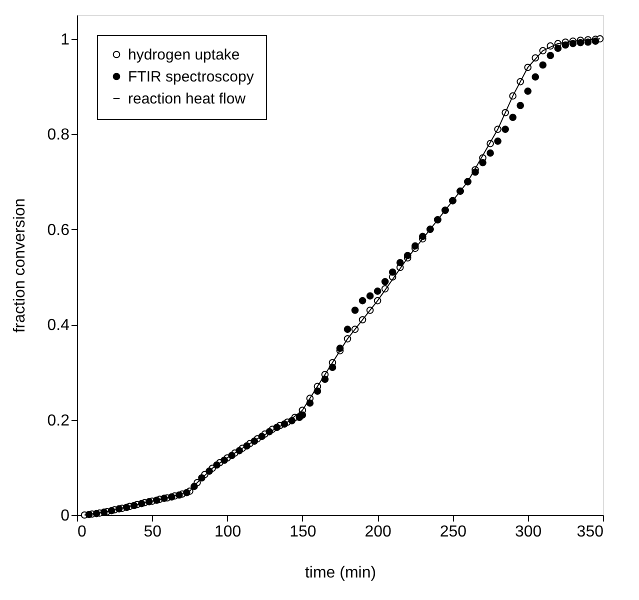 This screenshot has width=639, height=600. What do you see at coordinates (303, 532) in the screenshot?
I see `x-tick-label: 150` at bounding box center [303, 532].